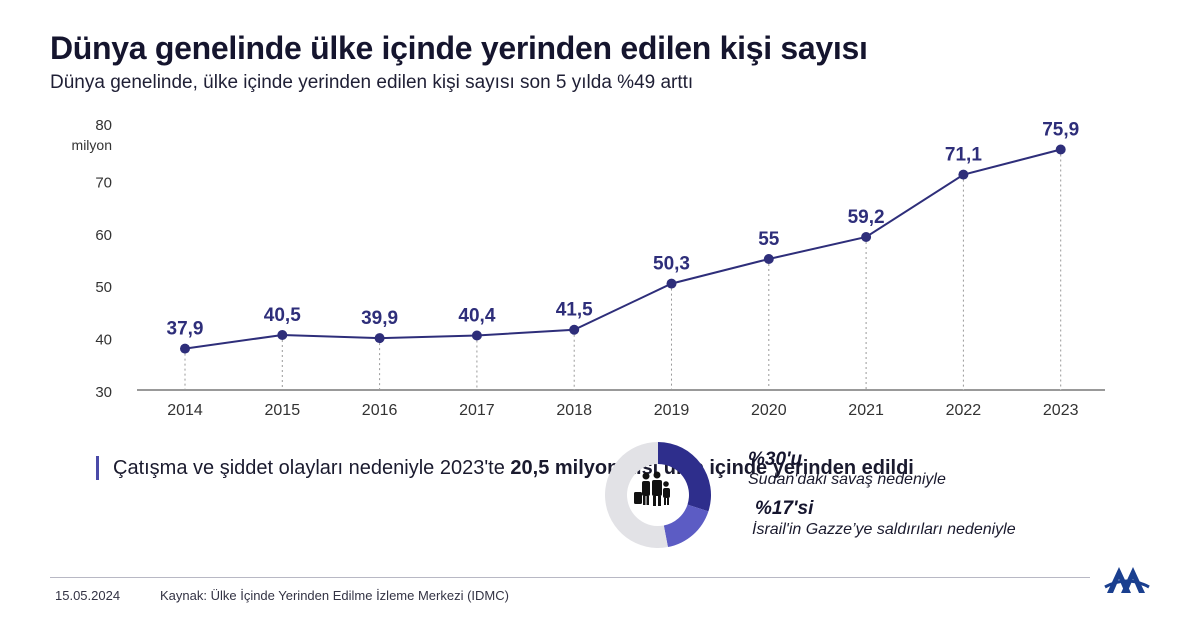  I want to click on data-label: 40,4, so click(476, 316).